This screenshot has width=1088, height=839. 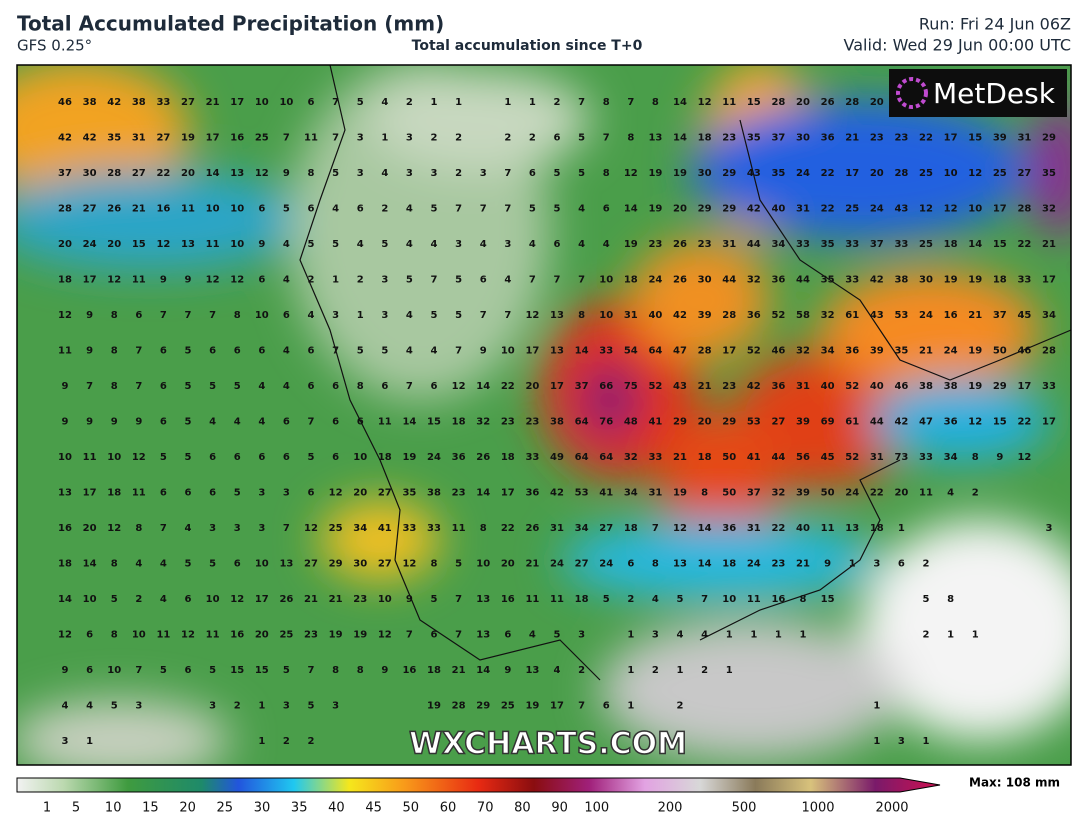 I want to click on colorbar-label: 60, so click(x=448, y=808).